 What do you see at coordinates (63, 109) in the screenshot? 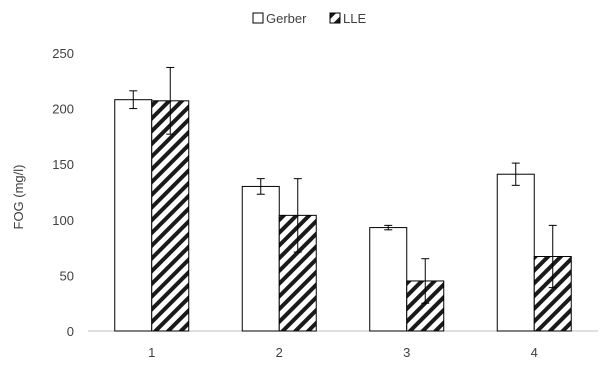
I see `y-tick-label: 200` at bounding box center [63, 109].